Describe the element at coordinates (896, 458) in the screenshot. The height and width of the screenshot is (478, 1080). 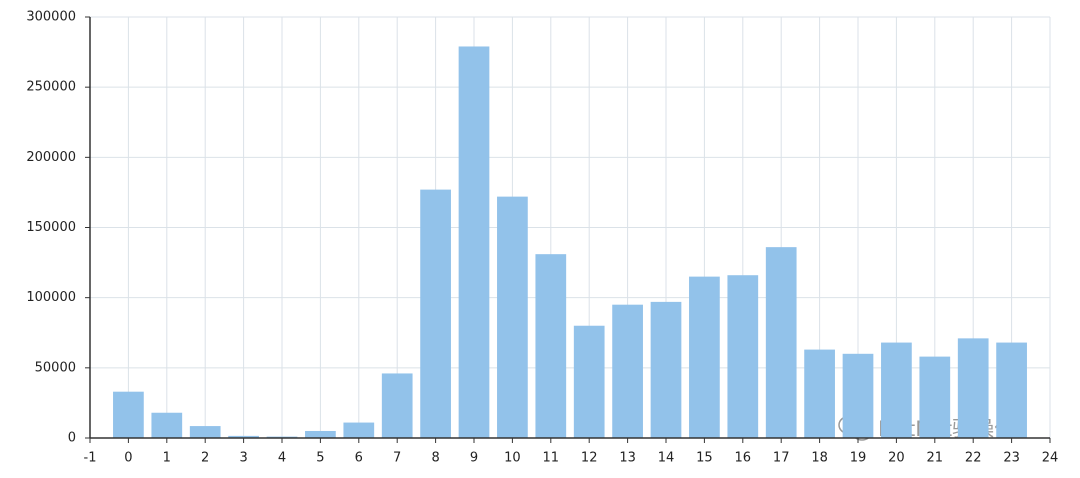
I see `x-tick-label: 20` at that location.